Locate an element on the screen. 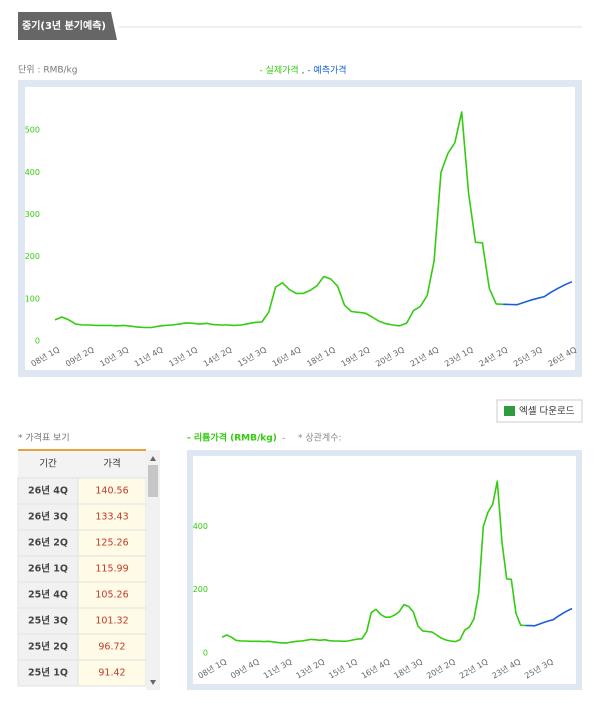 This screenshot has height=710, width=596. row-label: 25년 4Q is located at coordinates (48, 595).